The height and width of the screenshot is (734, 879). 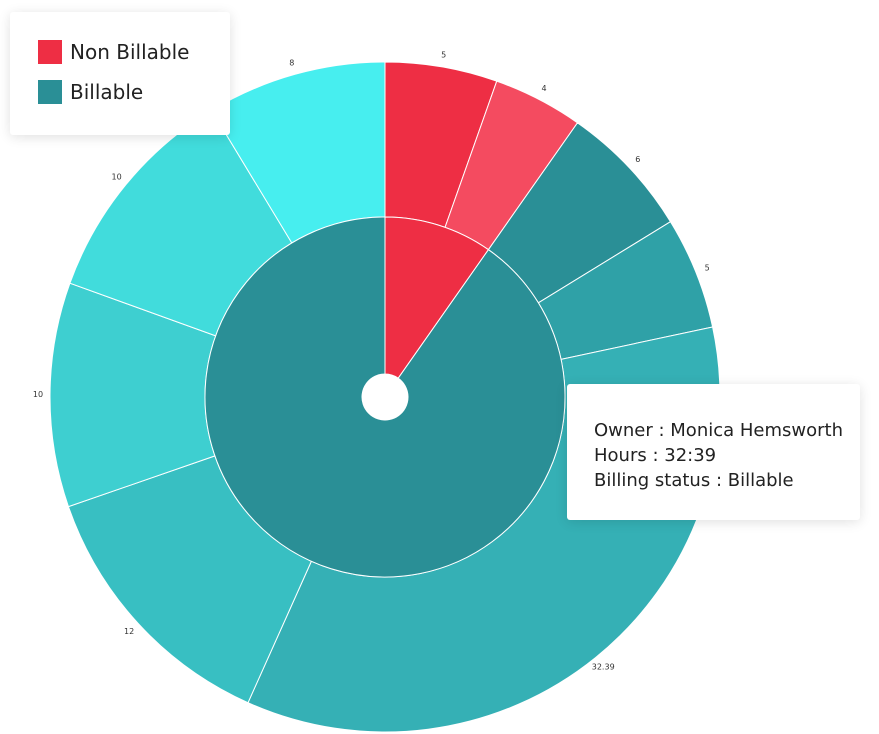 What do you see at coordinates (437, 297) in the screenshot?
I see `inner-segment` at bounding box center [437, 297].